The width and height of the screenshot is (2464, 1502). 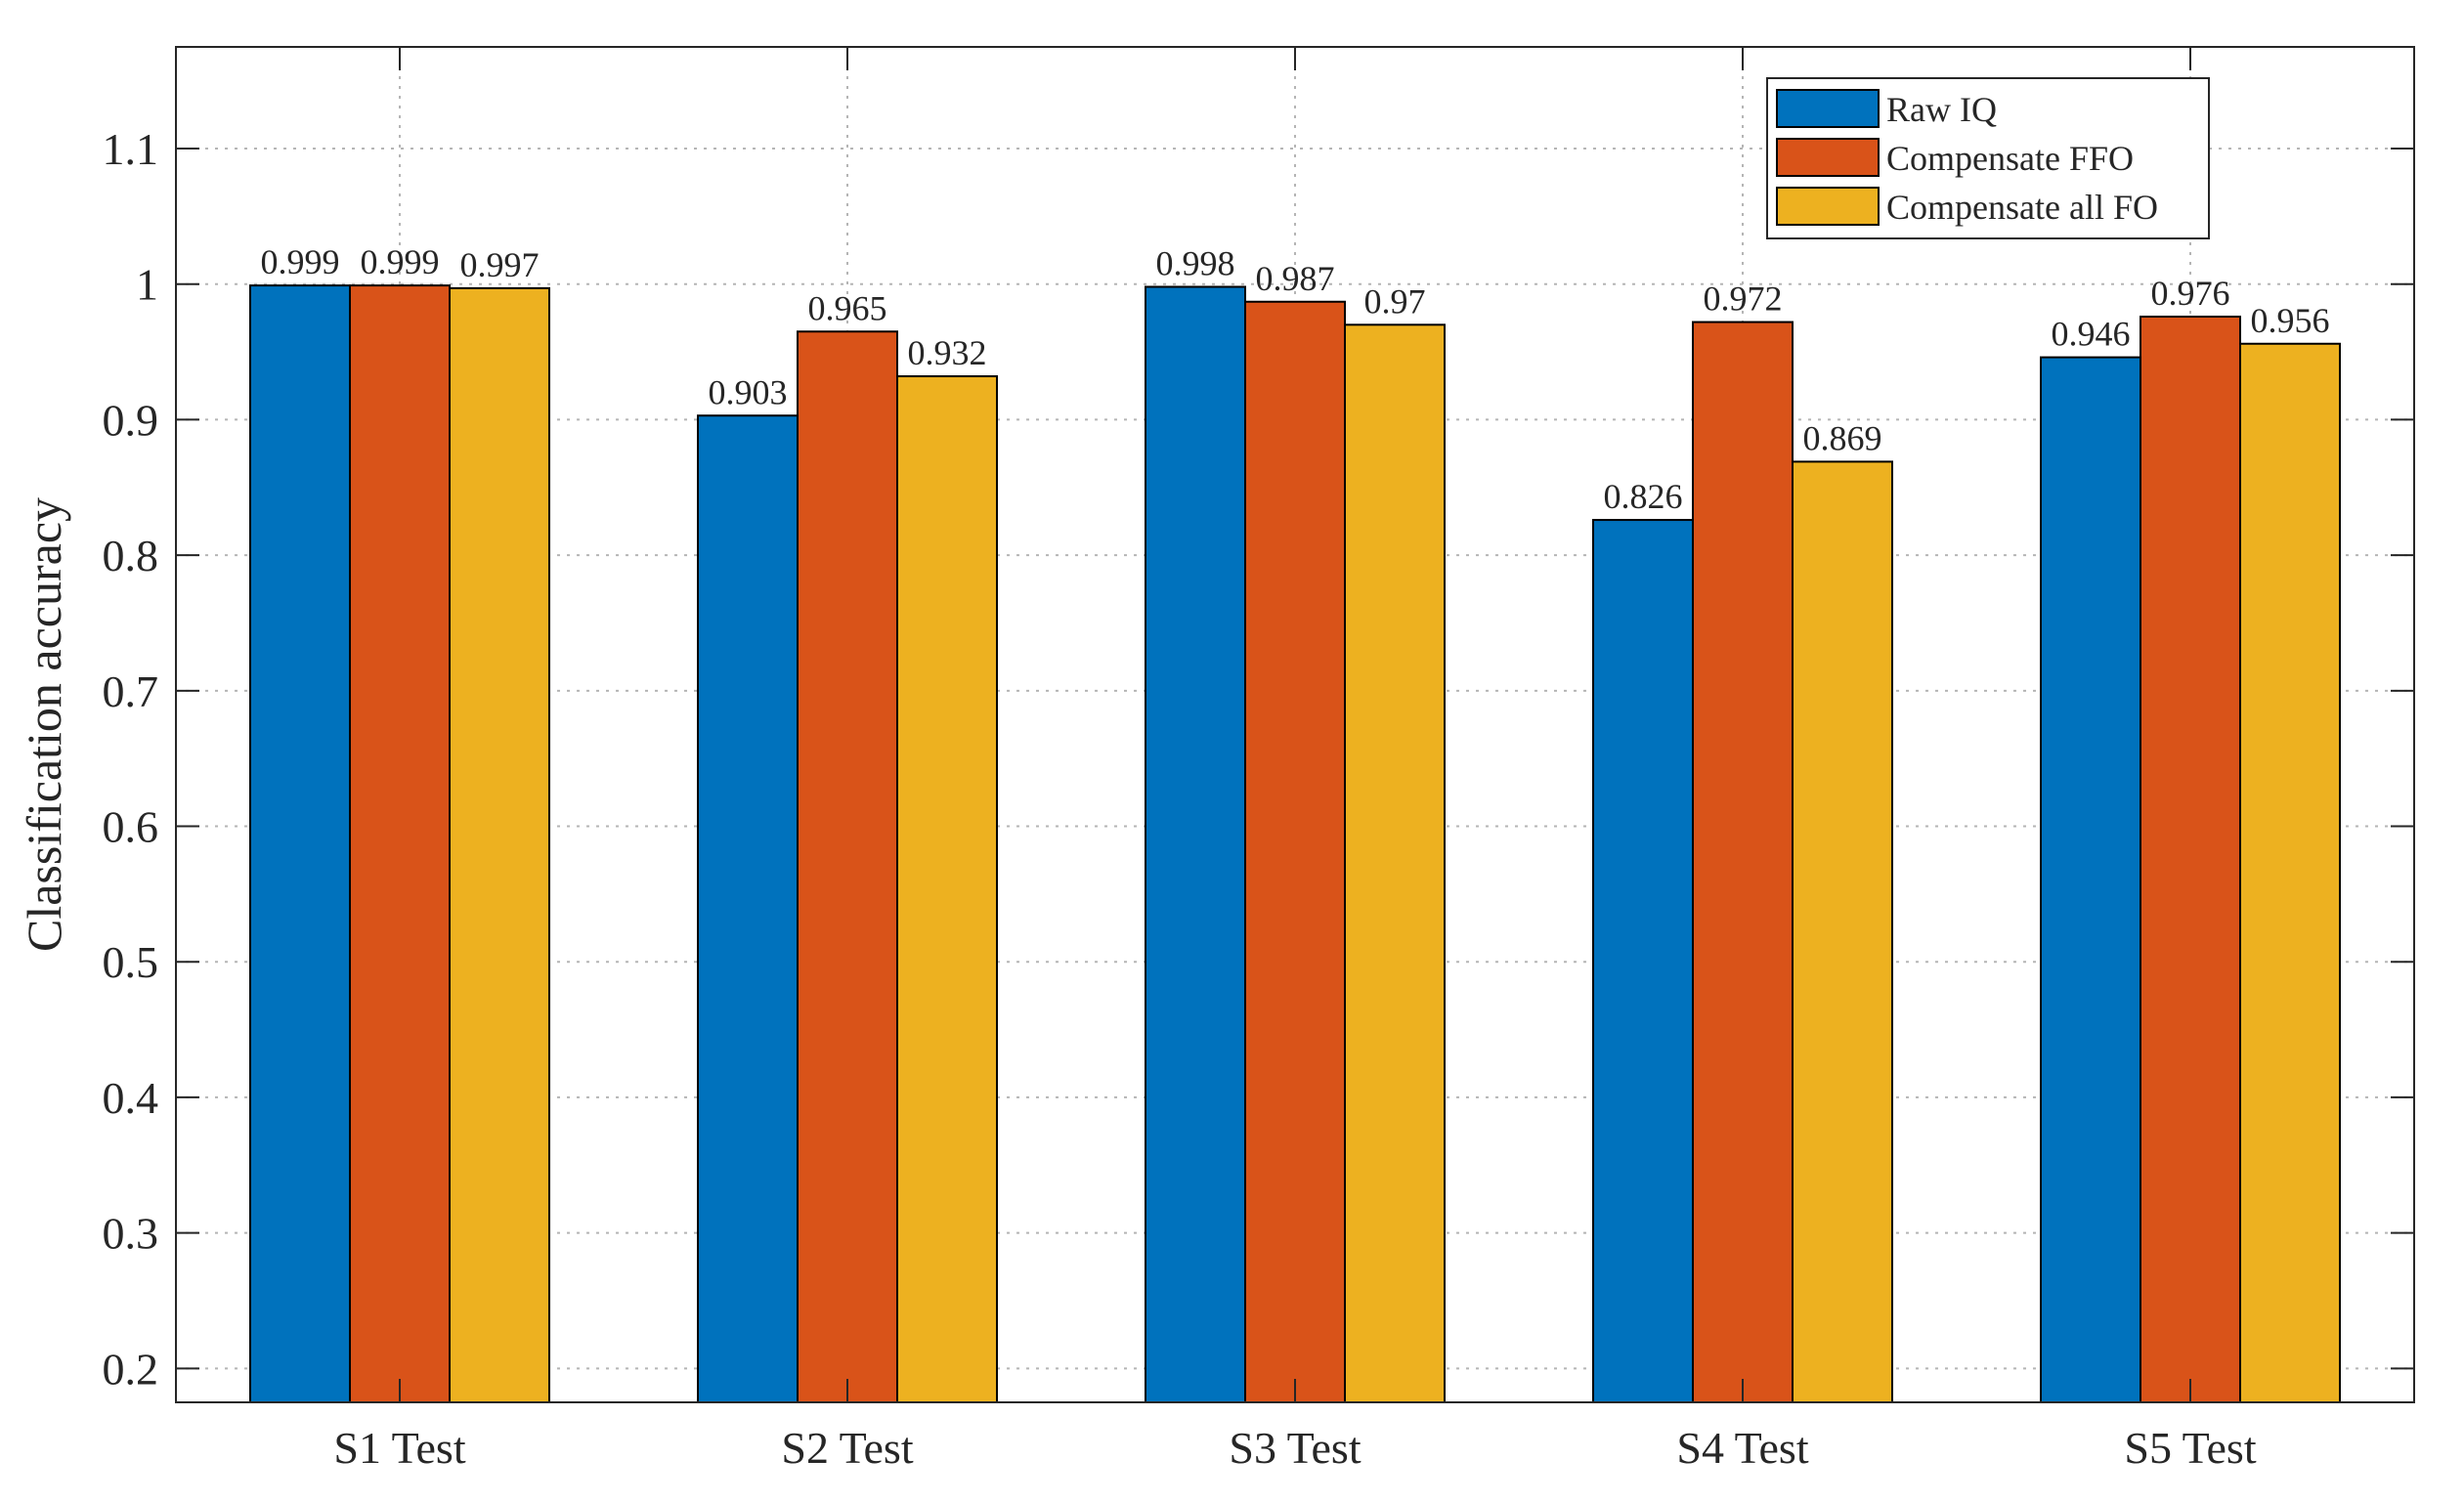 What do you see at coordinates (2010, 159) in the screenshot?
I see `legend-label: Compensate FFO` at bounding box center [2010, 159].